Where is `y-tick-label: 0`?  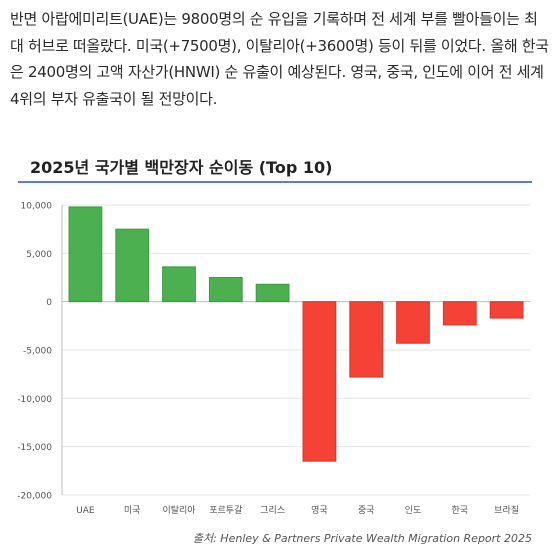 y-tick-label: 0 is located at coordinates (49, 303).